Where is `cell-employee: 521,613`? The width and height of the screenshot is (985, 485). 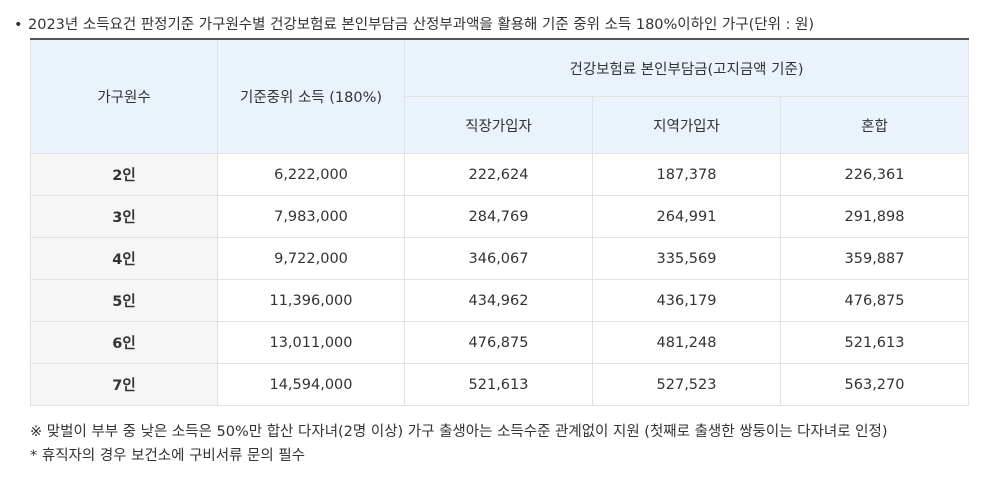
cell-employee: 521,613 is located at coordinates (498, 384).